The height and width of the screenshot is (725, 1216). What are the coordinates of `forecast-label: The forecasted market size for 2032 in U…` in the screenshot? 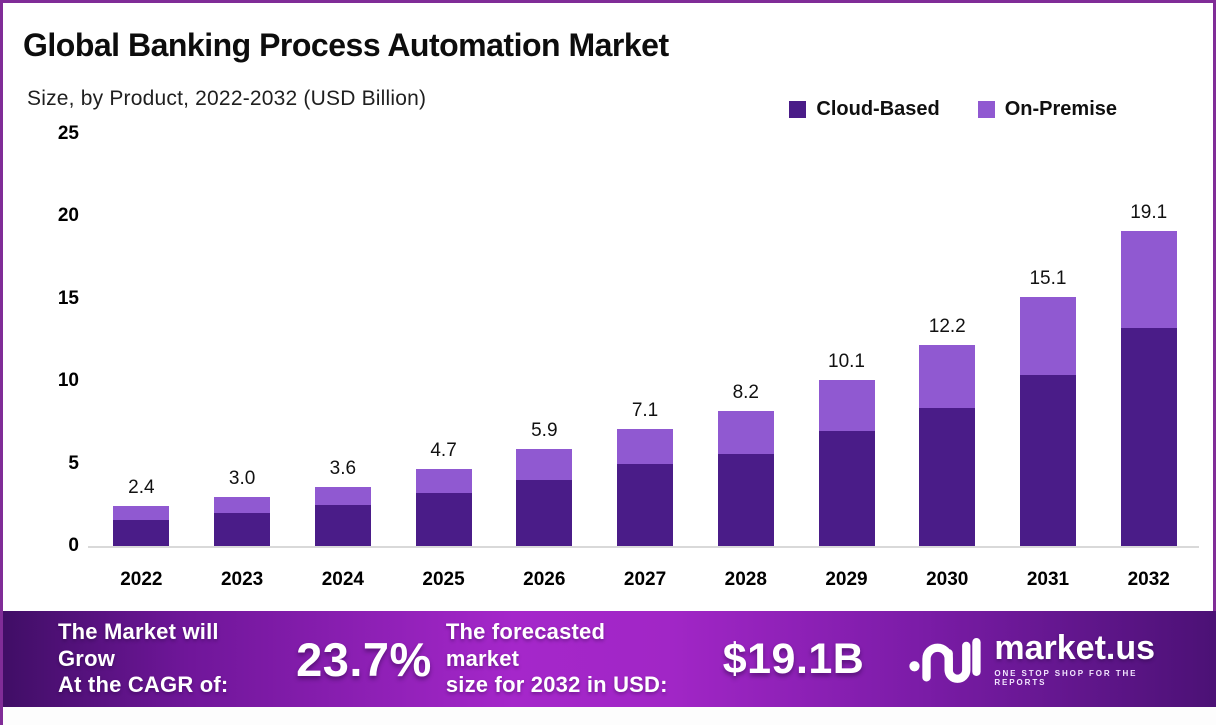 It's located at (556, 658).